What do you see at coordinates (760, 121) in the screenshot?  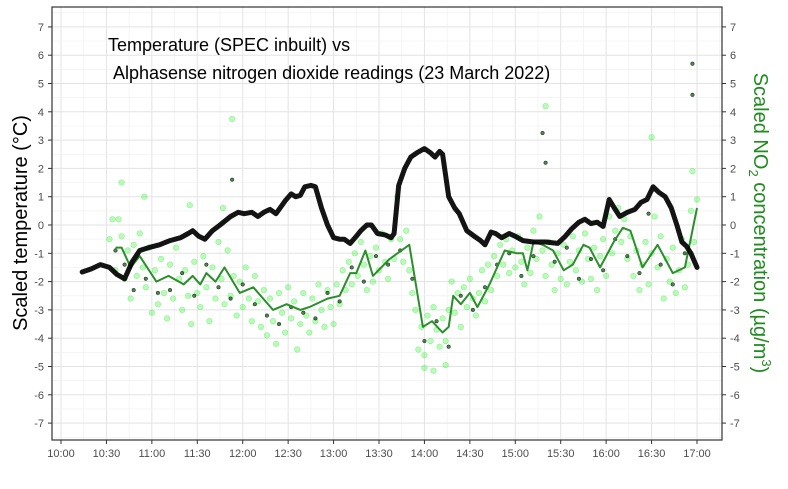 I see `right-label-part: Scaled NO` at bounding box center [760, 121].